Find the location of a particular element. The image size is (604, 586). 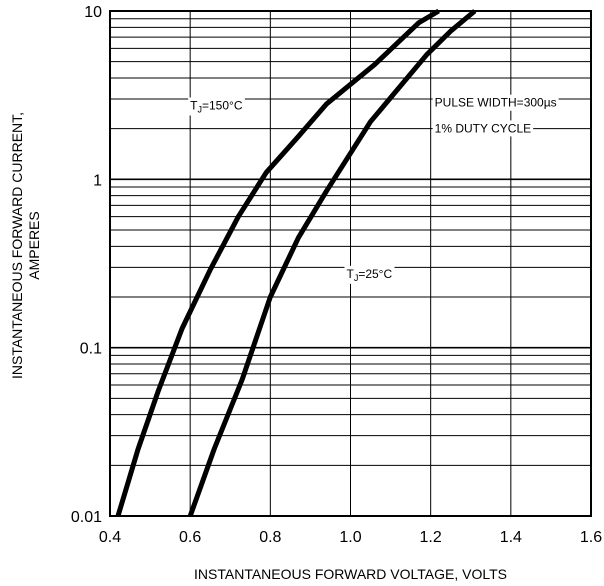

x-tick-label: 1.0 is located at coordinates (350, 537).